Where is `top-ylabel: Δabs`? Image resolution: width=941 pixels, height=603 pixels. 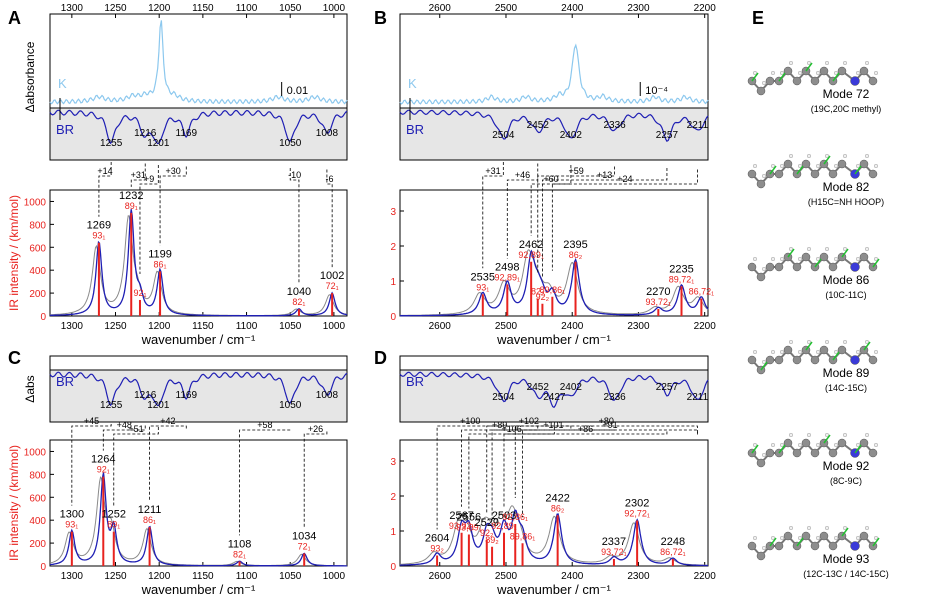
top-ylabel: Δabs is located at coordinates (30, 388).